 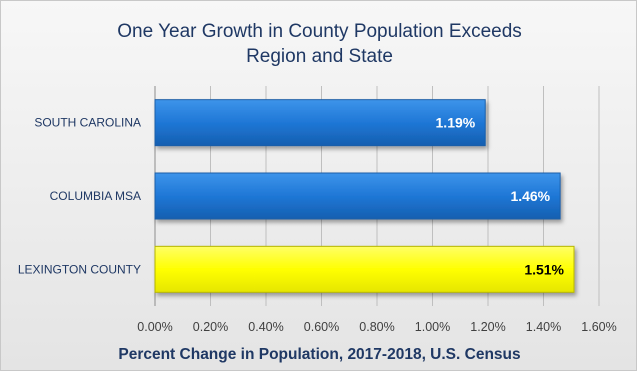 I want to click on chart-title-line-2: Region and State, so click(x=319, y=56).